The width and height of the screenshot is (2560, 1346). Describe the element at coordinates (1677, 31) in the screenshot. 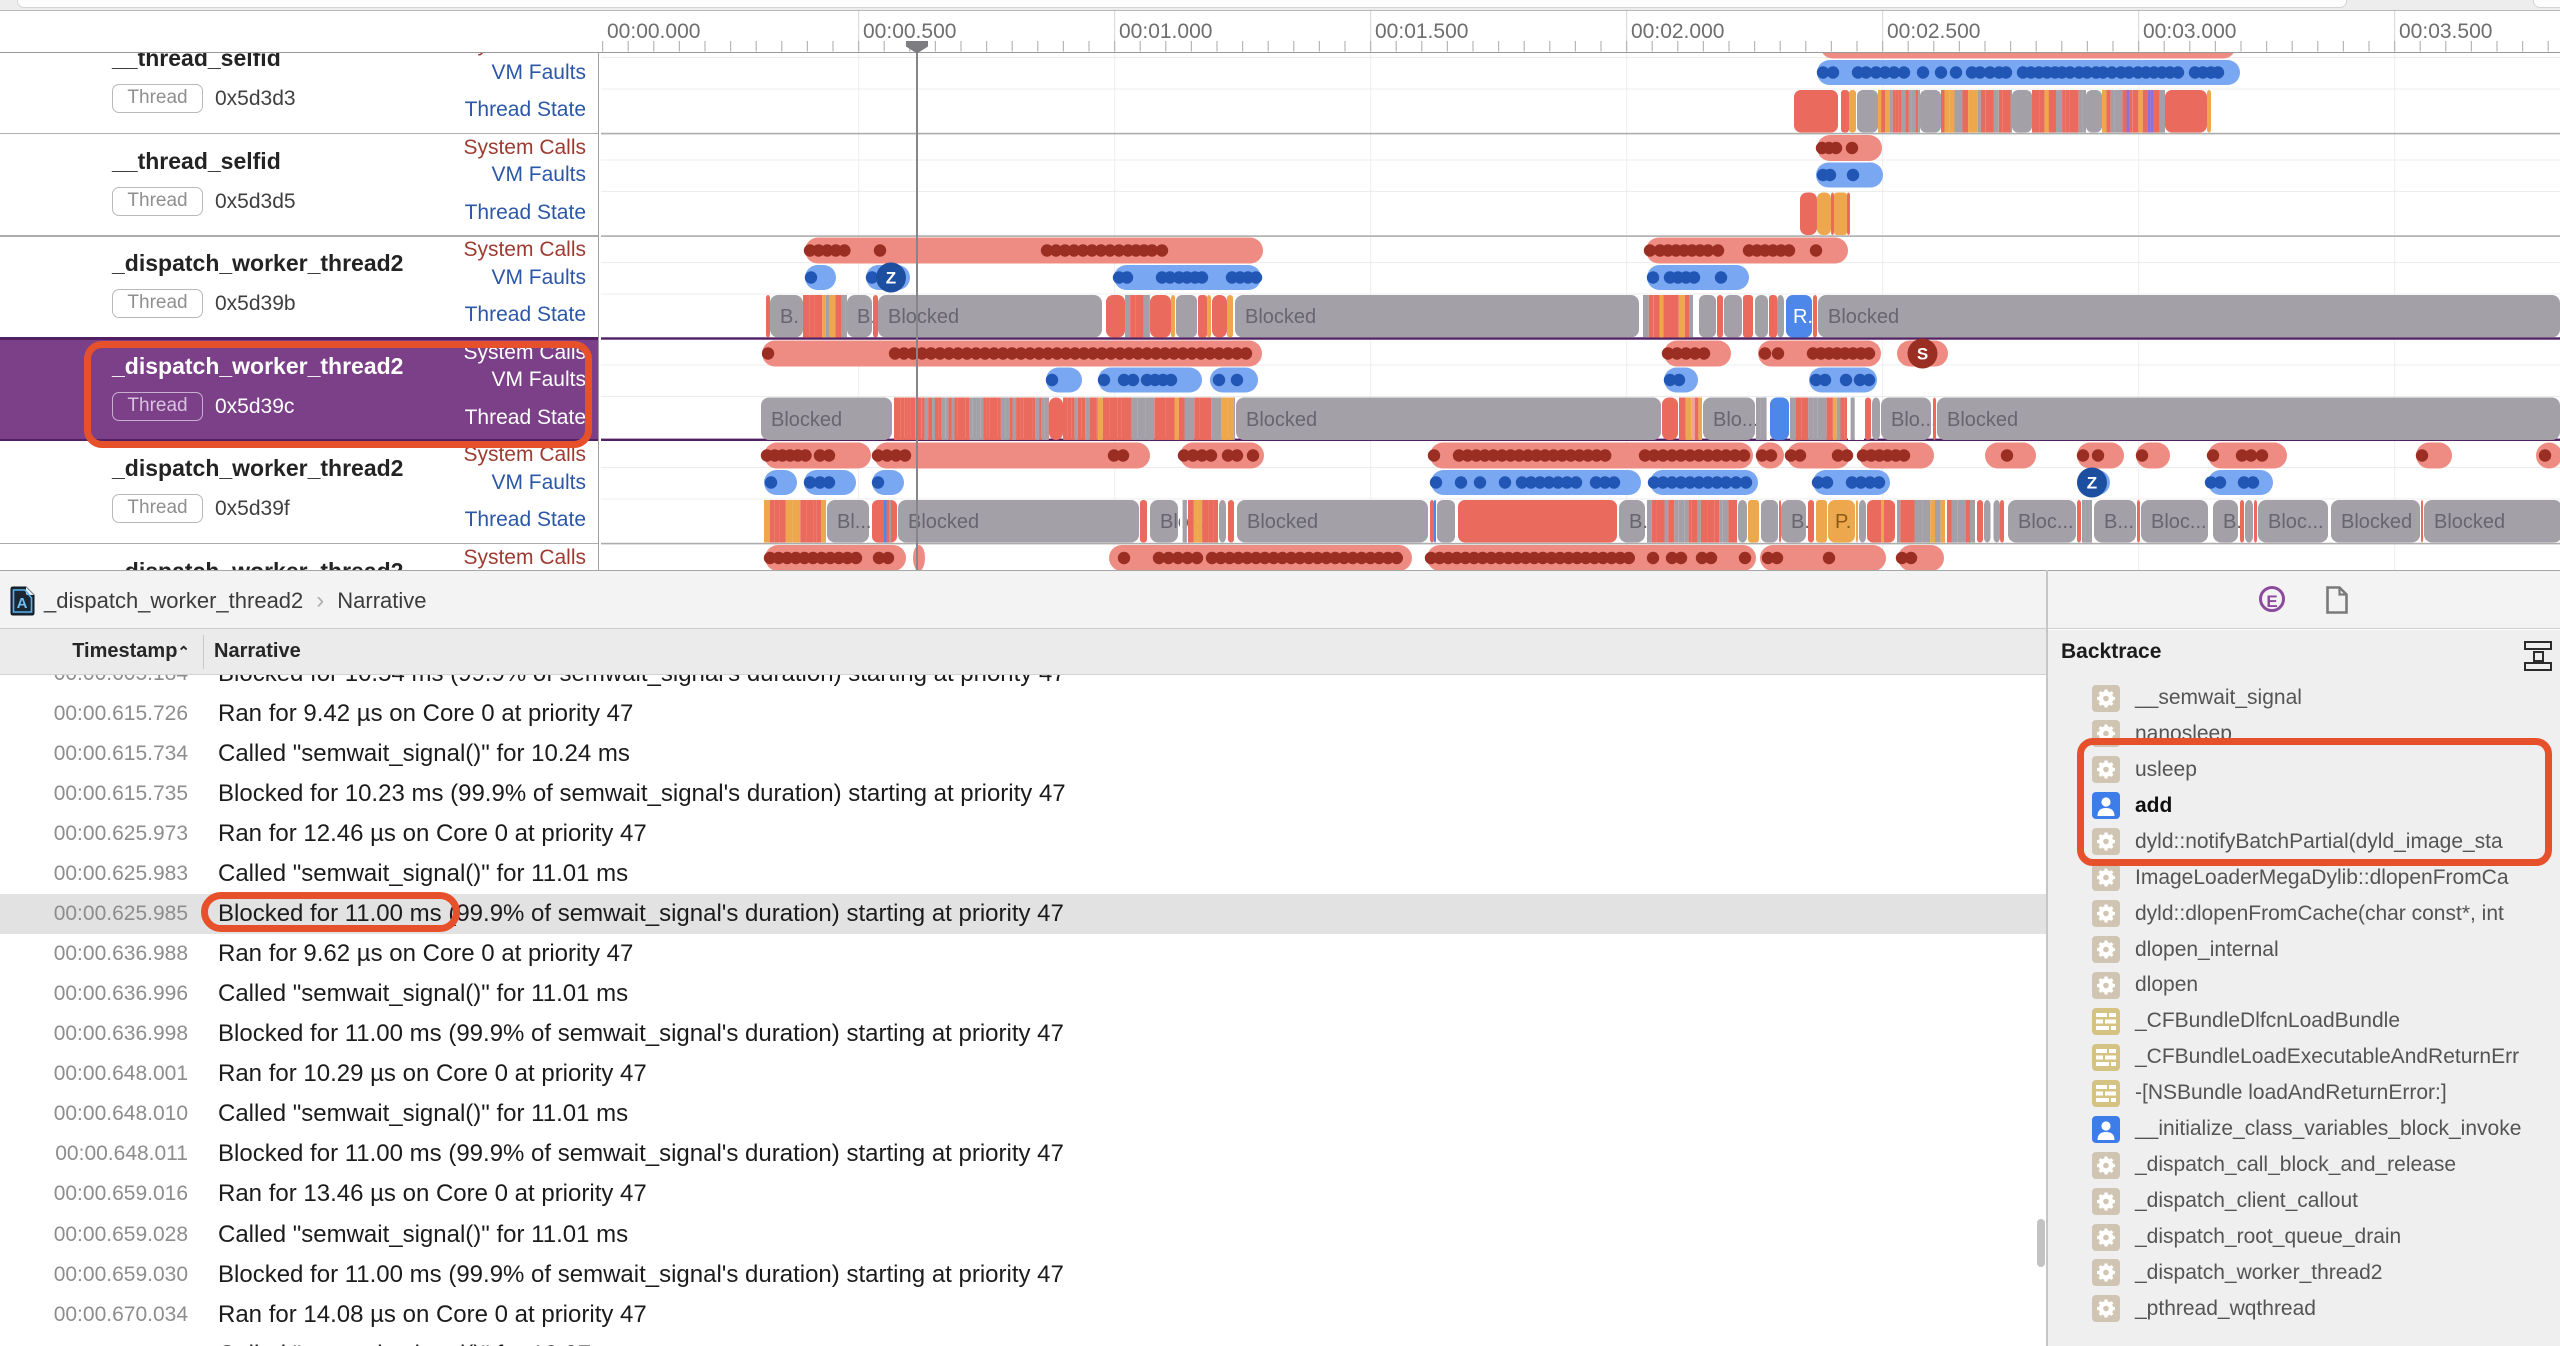

I see `svg-text: 00:02.000` at that location.